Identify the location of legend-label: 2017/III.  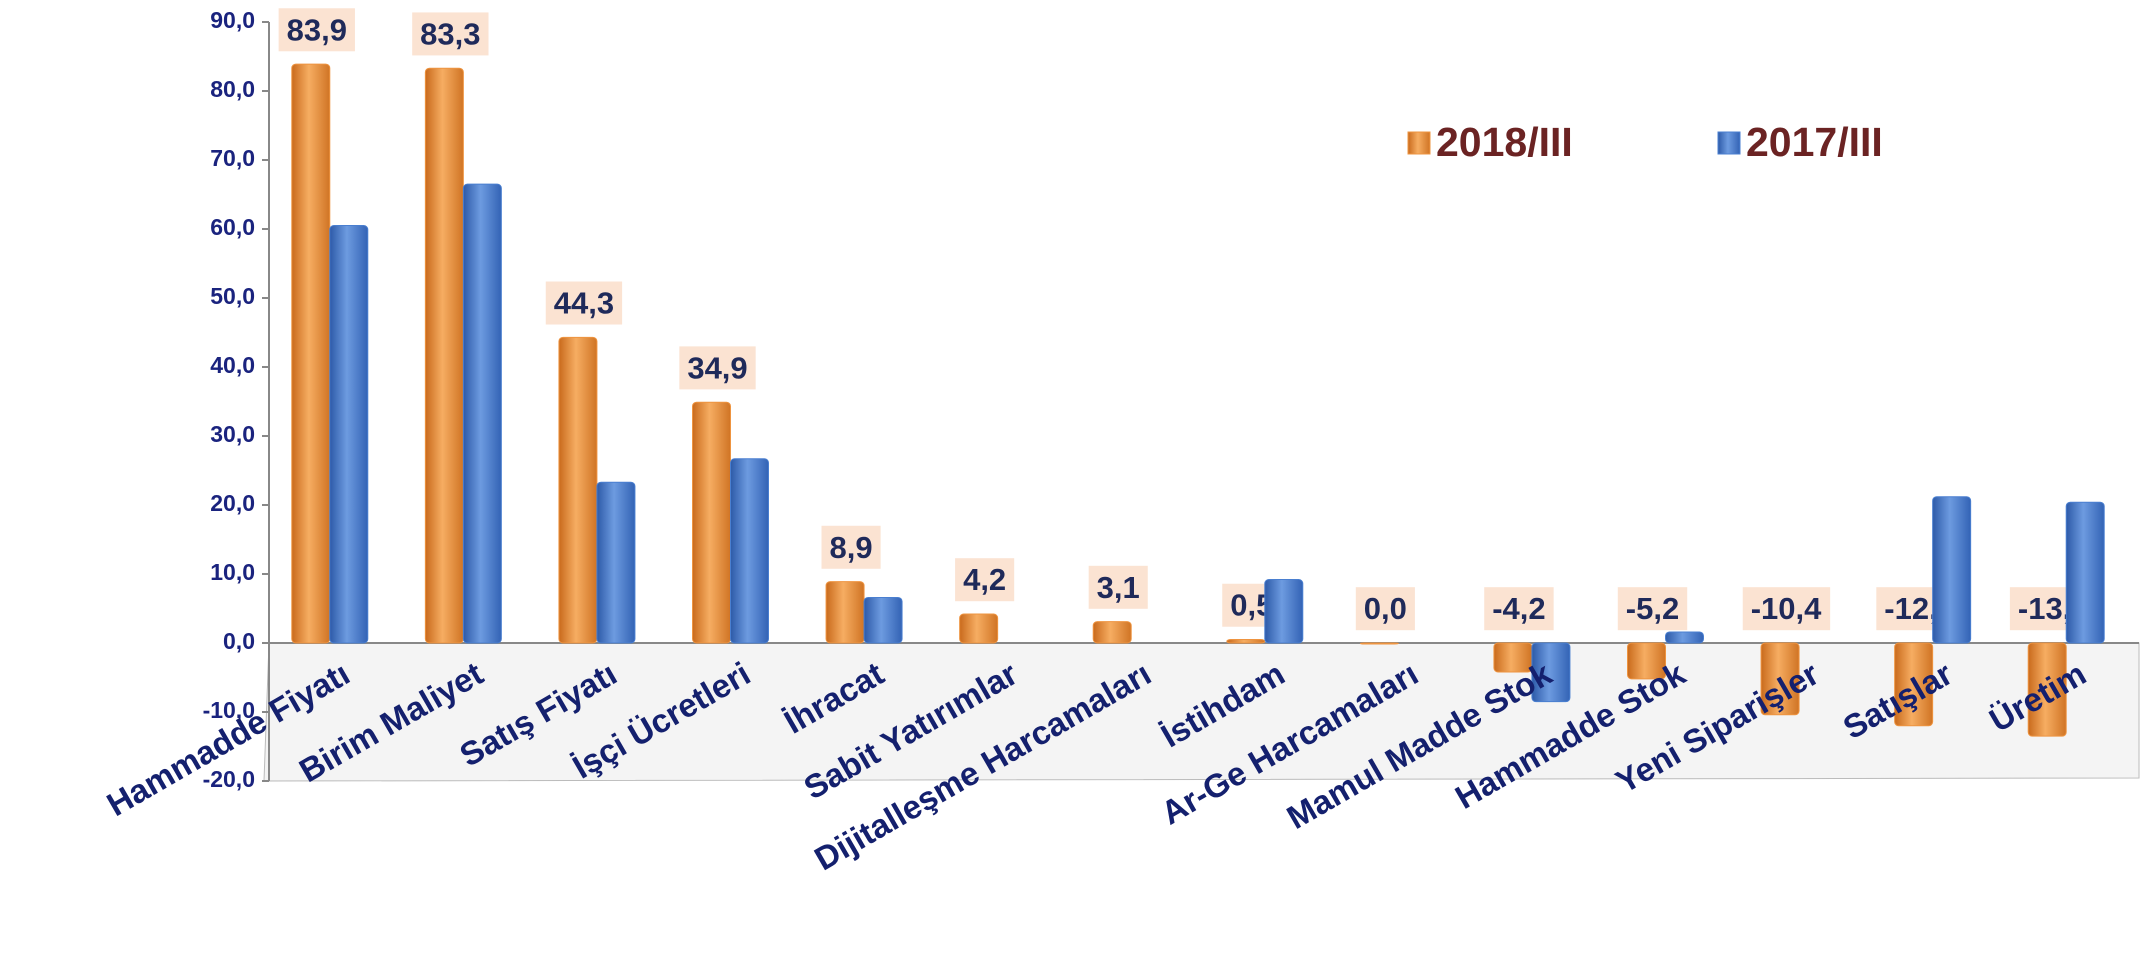
(1814, 142).